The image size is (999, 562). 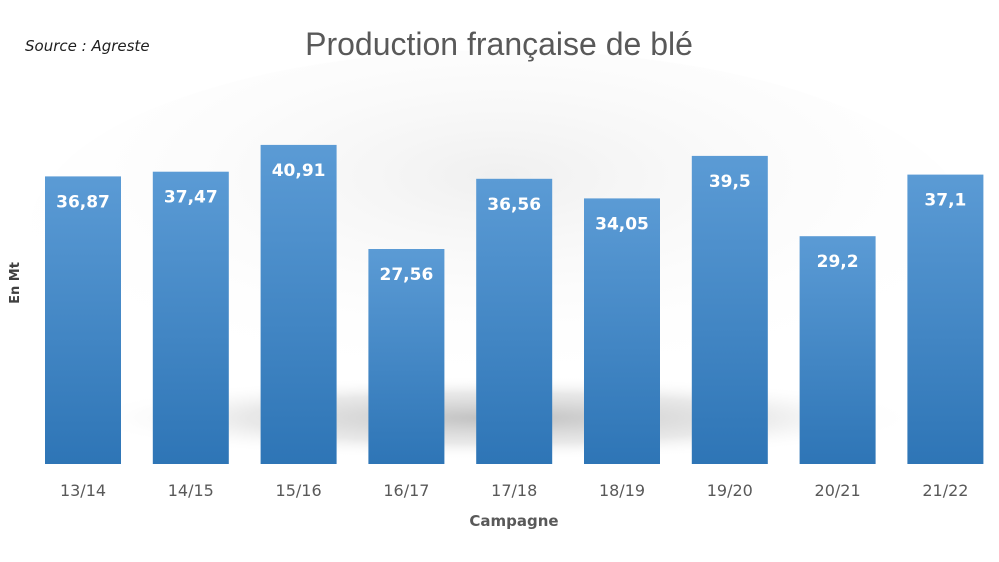 What do you see at coordinates (15, 283) in the screenshot?
I see `y-axis-label: En Mt` at bounding box center [15, 283].